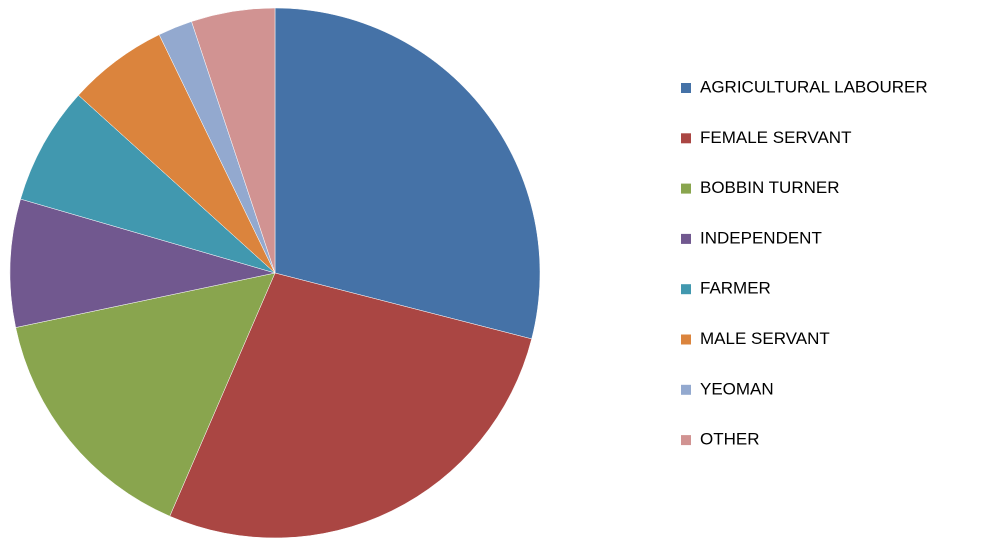 This screenshot has width=997, height=539. Describe the element at coordinates (814, 86) in the screenshot. I see `legend-label: AGRICULTURAL LABOURER` at that location.